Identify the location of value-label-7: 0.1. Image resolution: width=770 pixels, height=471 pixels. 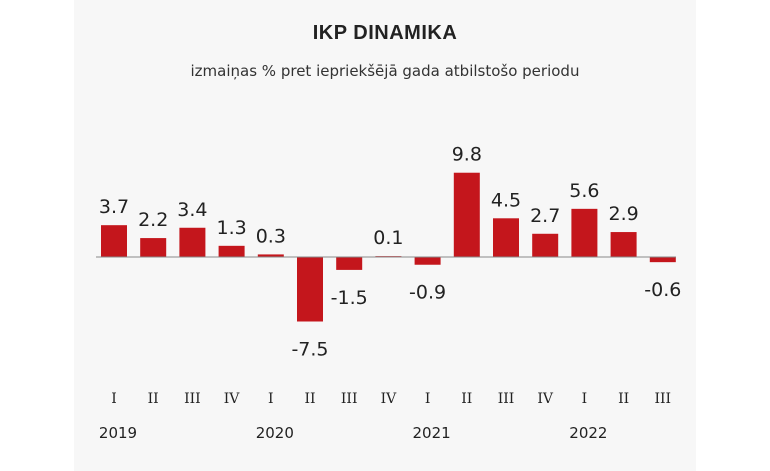
(388, 238).